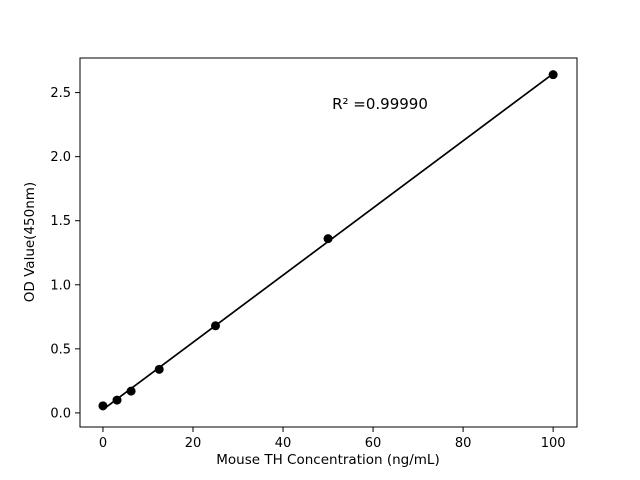  I want to click on y-tick-label: 1.5, so click(60, 221).